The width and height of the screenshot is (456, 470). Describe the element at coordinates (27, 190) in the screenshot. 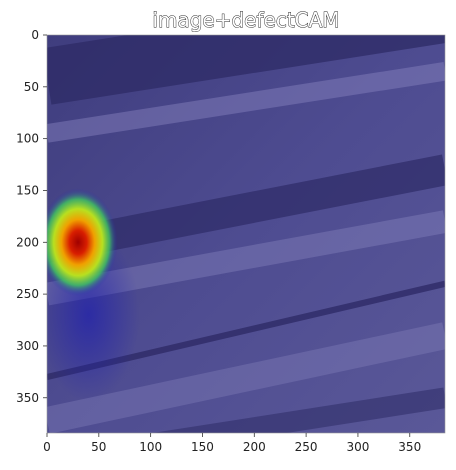

I see `y-tick-label: 150` at that location.